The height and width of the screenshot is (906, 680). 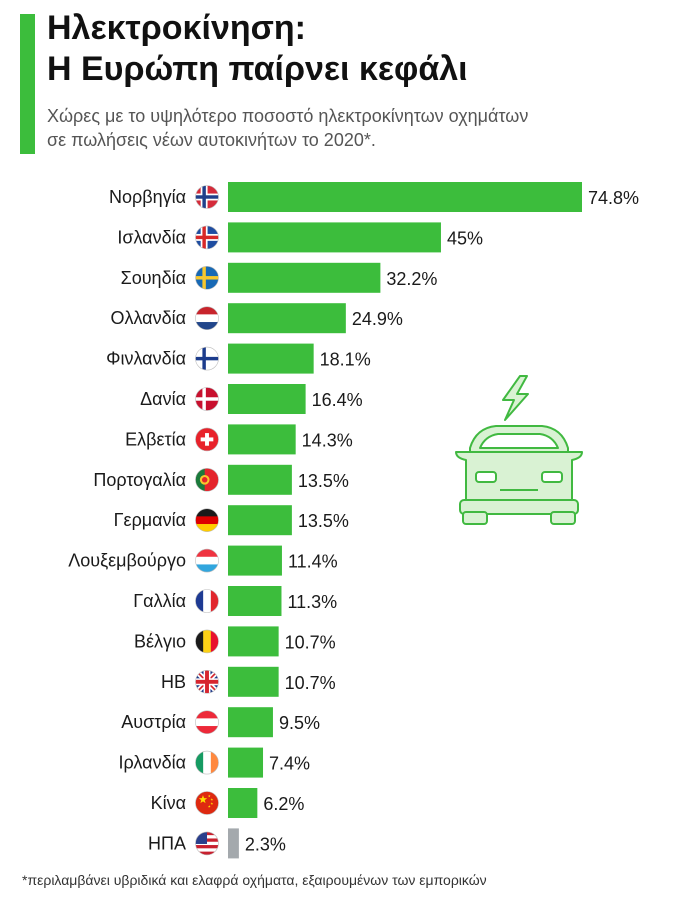 What do you see at coordinates (207, 763) in the screenshot?
I see `ireland-flag-icon` at bounding box center [207, 763].